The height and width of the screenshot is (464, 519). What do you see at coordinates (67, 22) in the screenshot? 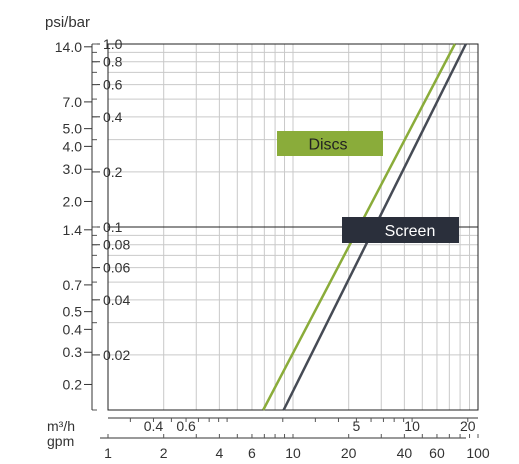
I see `left-axis-title: psi/bar` at bounding box center [67, 22].